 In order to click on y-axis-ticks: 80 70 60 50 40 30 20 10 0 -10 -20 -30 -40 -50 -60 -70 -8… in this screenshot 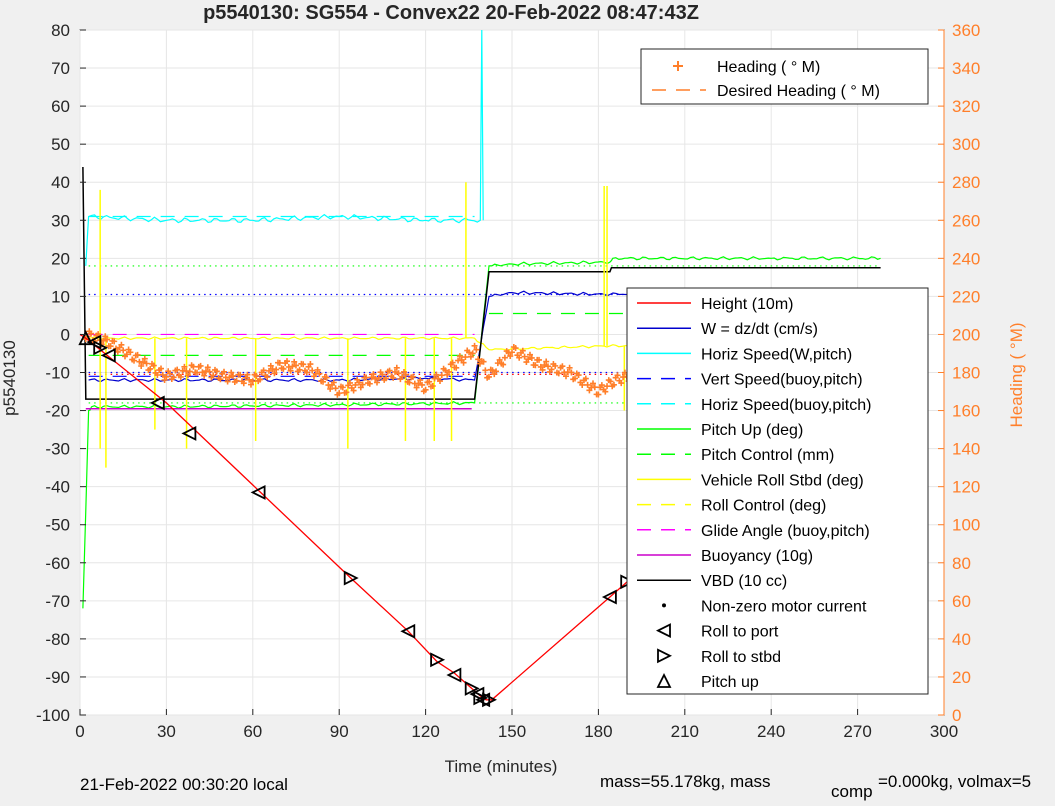, I will do `click(61, 373)`.